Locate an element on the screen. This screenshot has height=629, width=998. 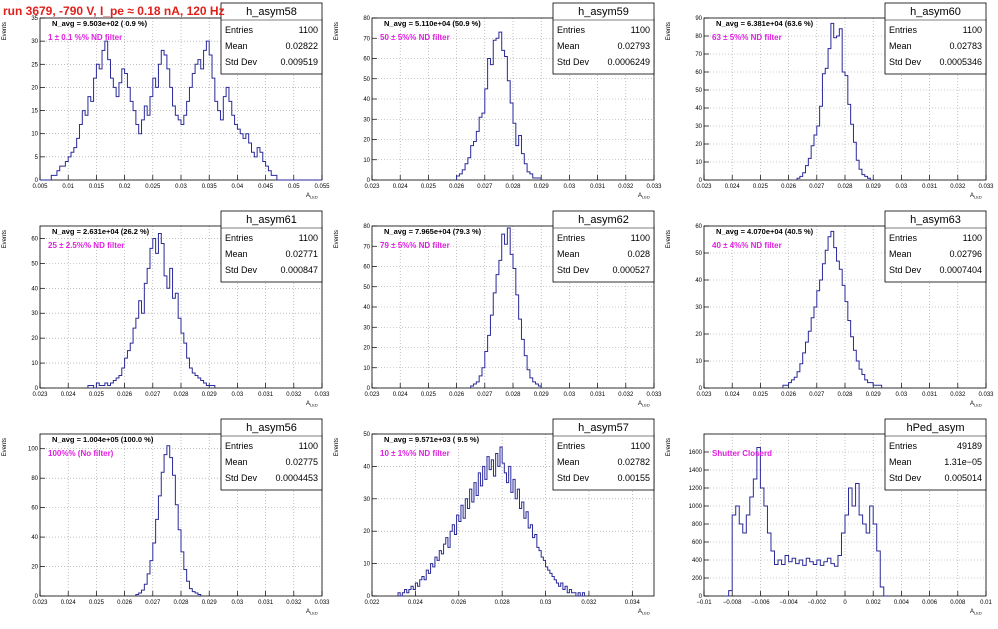
y-tick-label: 1400 is located at coordinates (696, 471).